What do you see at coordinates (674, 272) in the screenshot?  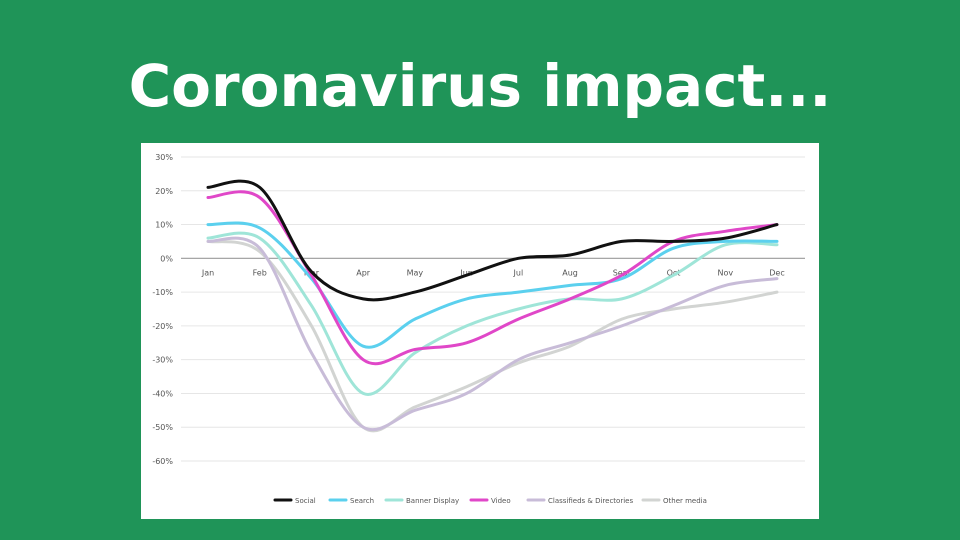 I see `x-tick-label: Oct` at bounding box center [674, 272].